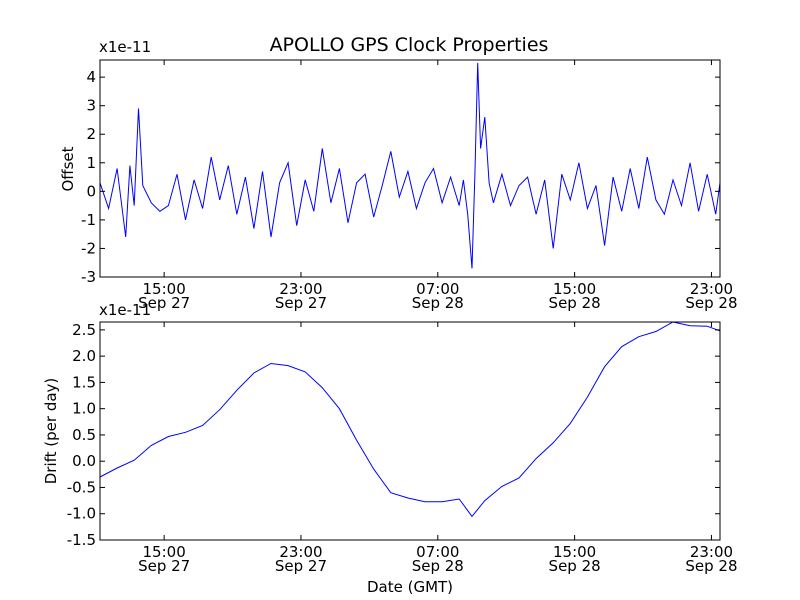 This screenshot has width=800, height=600. What do you see at coordinates (88, 220) in the screenshot?
I see `offset-ytick-label: -1` at bounding box center [88, 220].